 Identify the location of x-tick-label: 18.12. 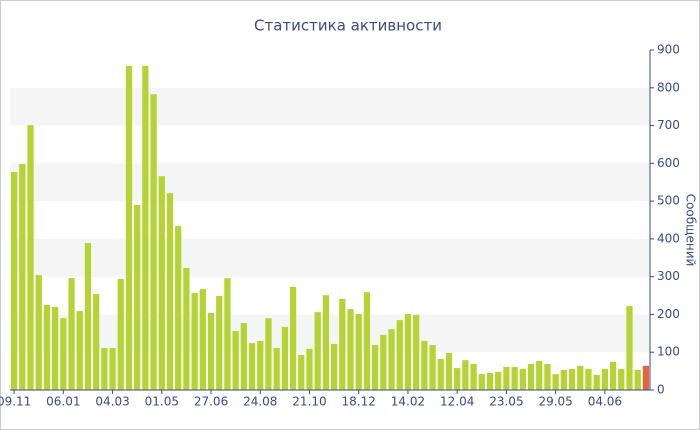
(359, 402).